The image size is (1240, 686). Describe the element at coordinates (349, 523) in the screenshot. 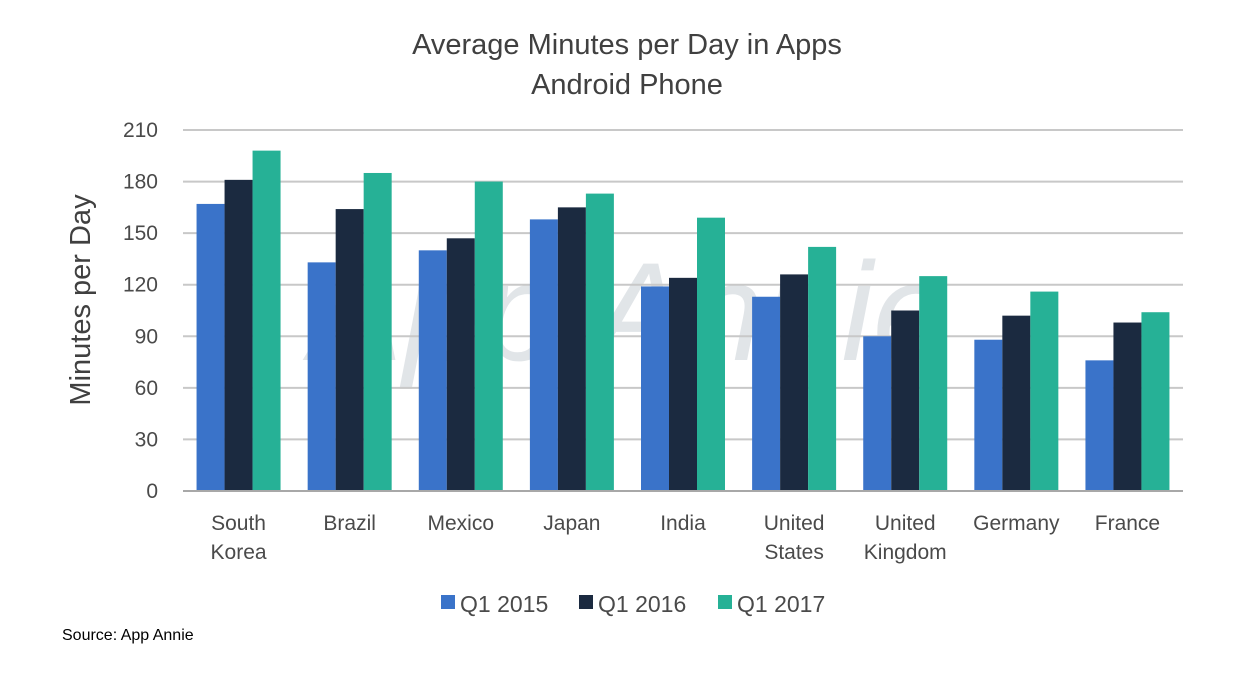

I see `x-tick-label: Brazil` at that location.